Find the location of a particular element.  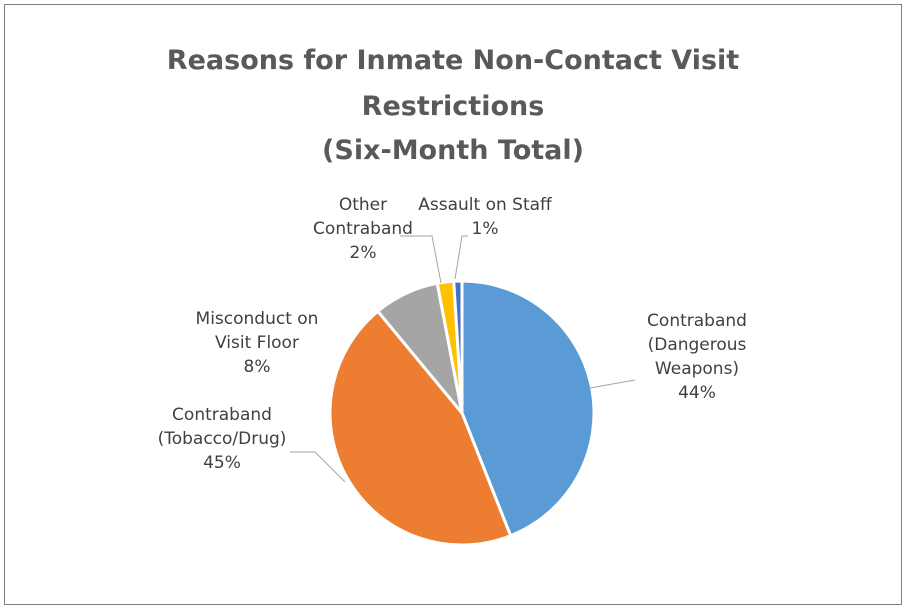

data-label-2: Contraband (Tobacco/Drug) 45% is located at coordinates (222, 439).